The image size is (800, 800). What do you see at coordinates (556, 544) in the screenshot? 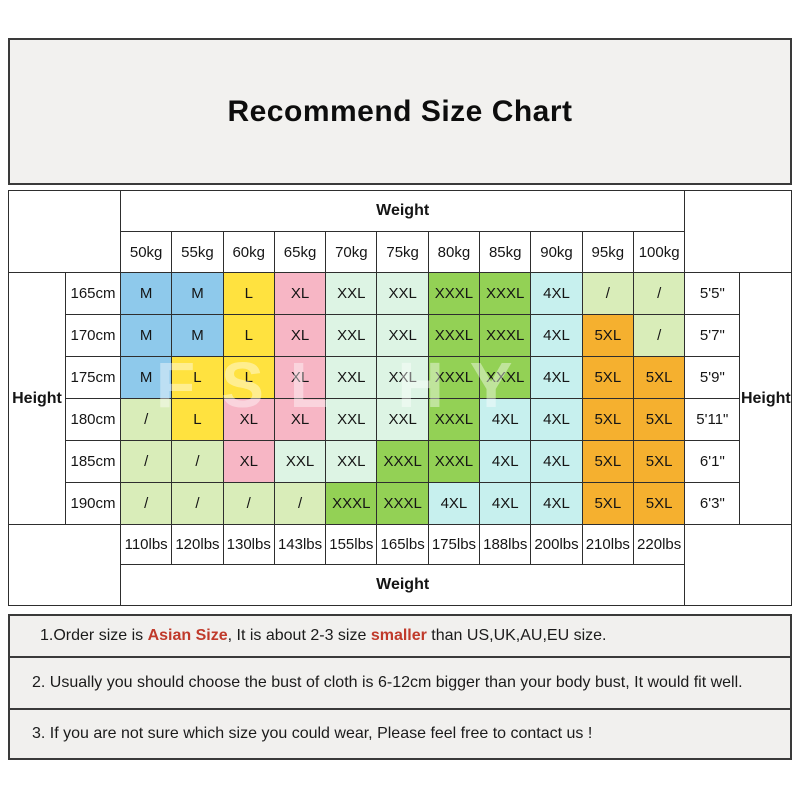
I see `lbs-cell: 200lbs` at bounding box center [556, 544].